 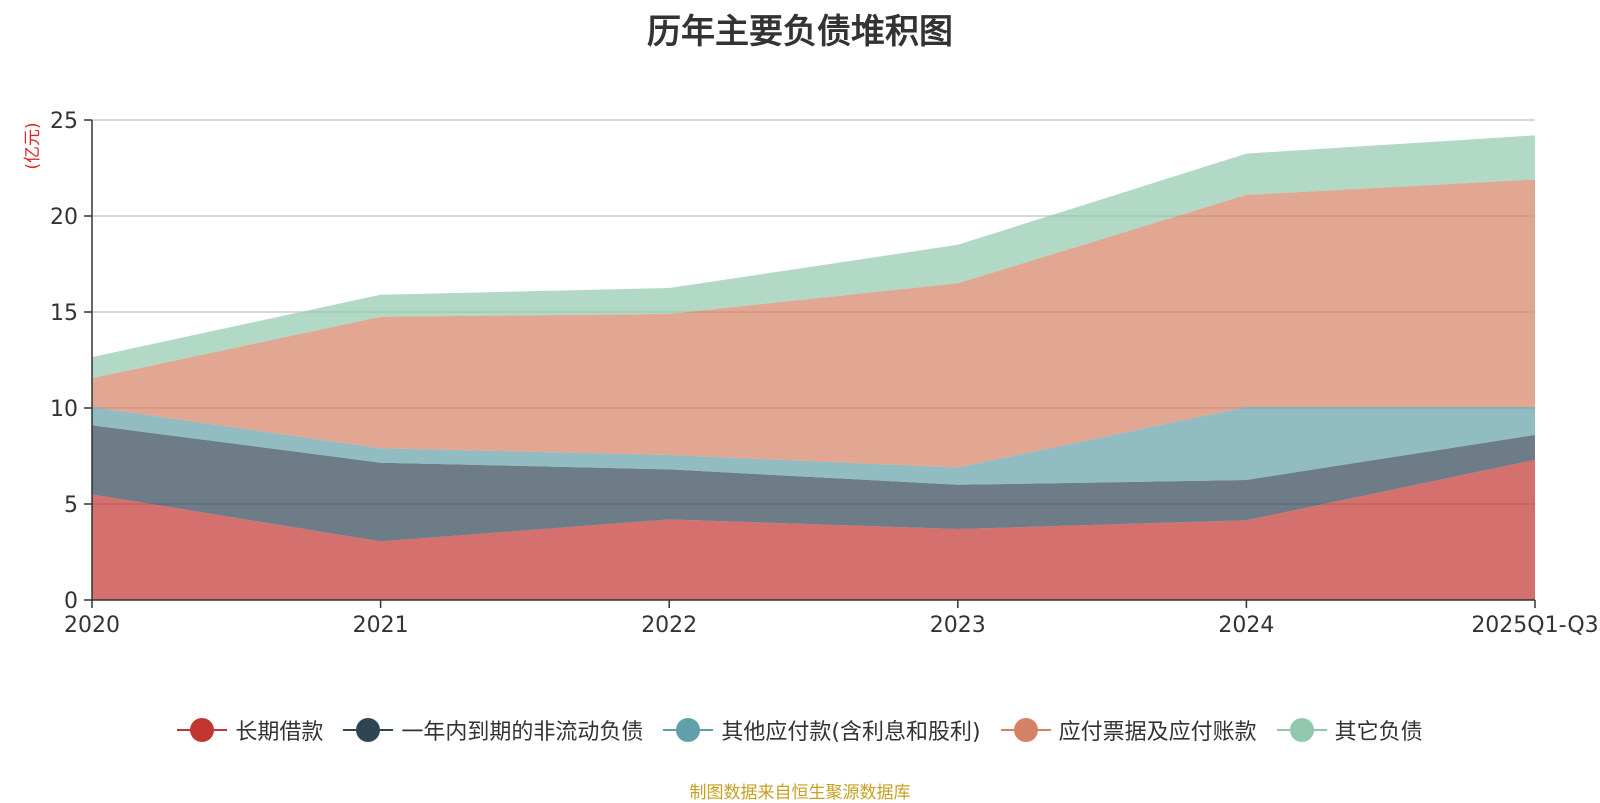 I want to click on y-tick-label: 10, so click(x=64, y=409).